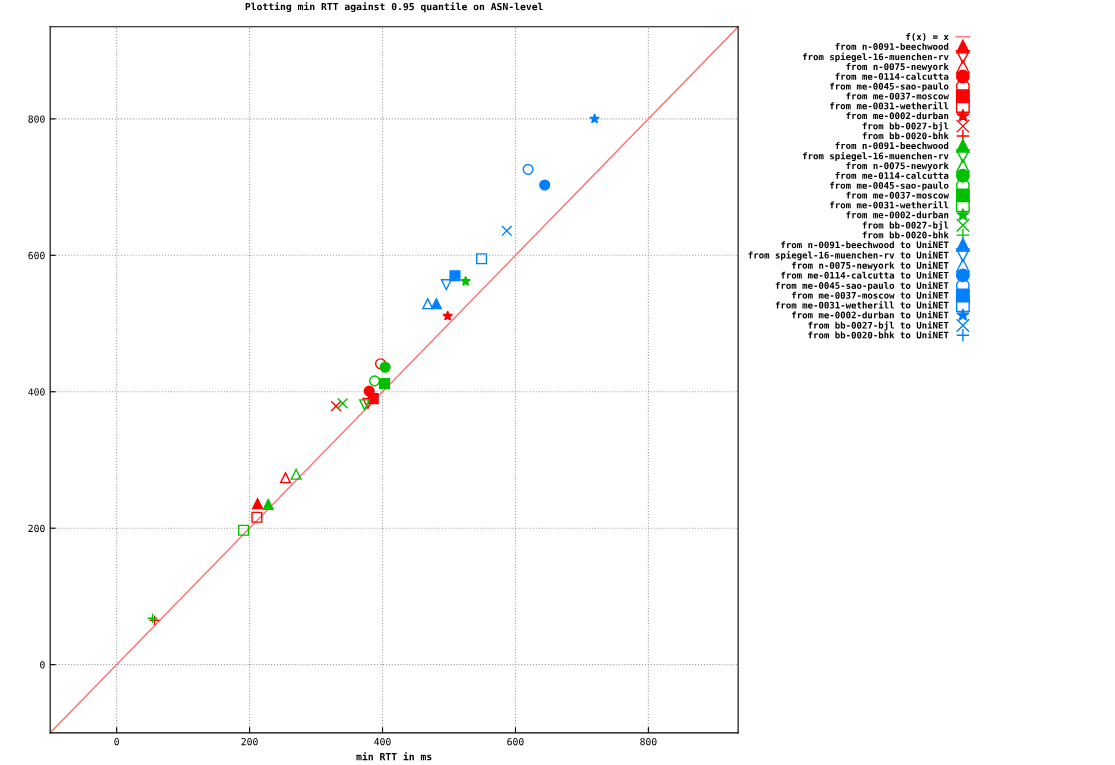 The image size is (1115, 765). What do you see at coordinates (36, 528) in the screenshot?
I see `y-tick-label: 200` at bounding box center [36, 528].